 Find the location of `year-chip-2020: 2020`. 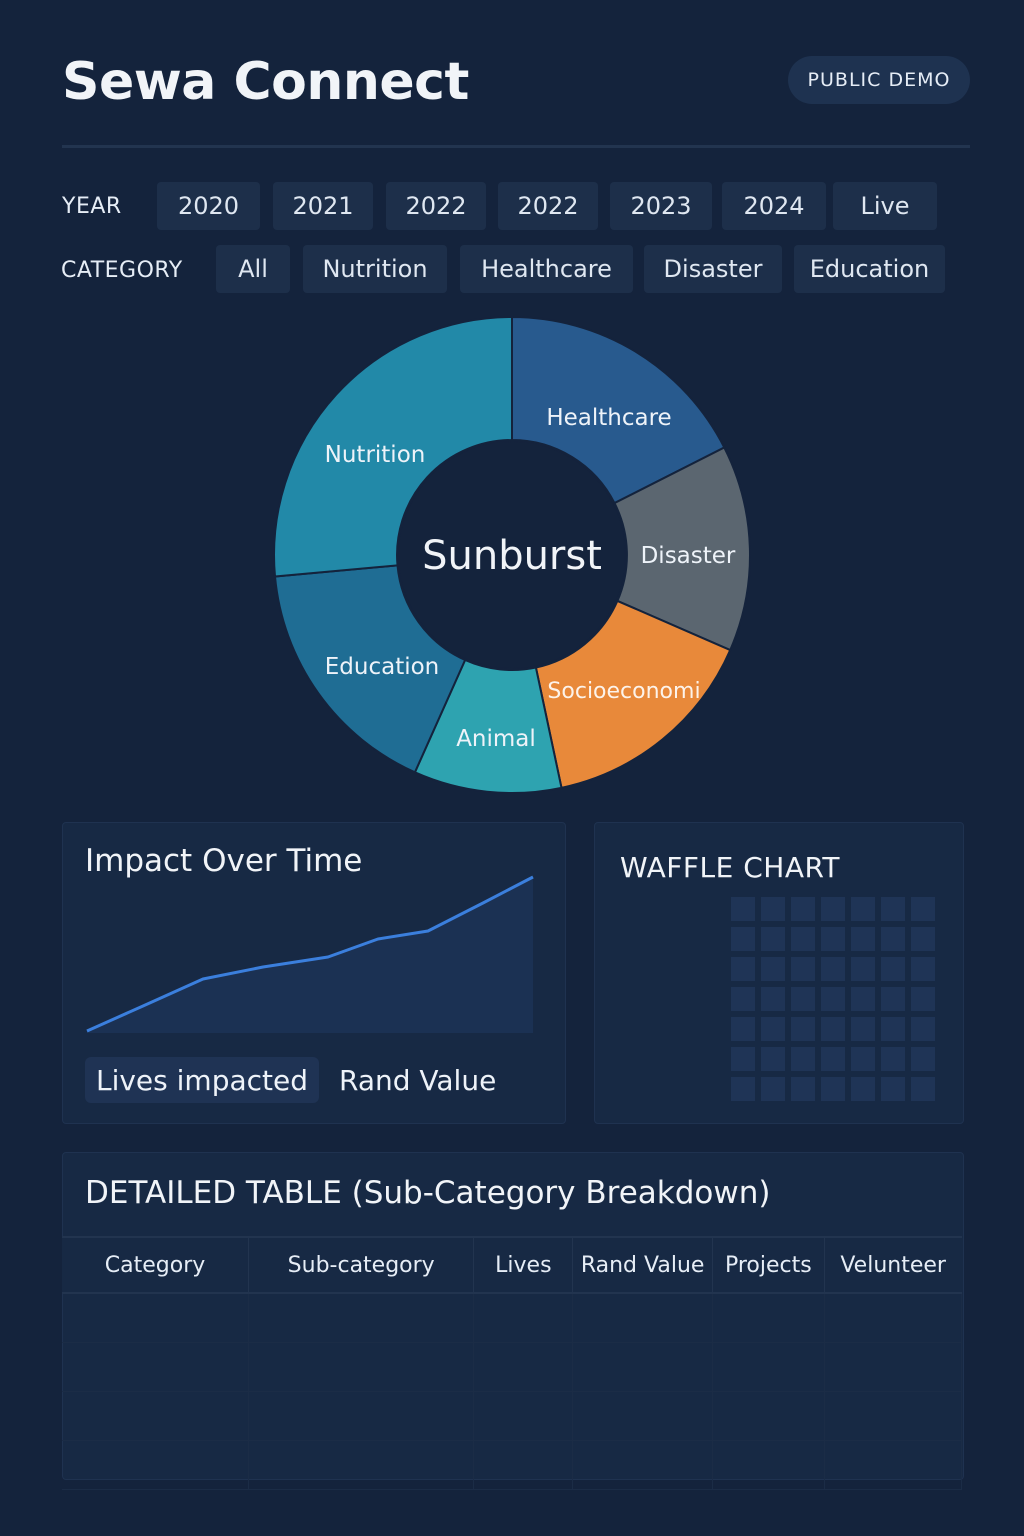

year-chip-2020: 2020 is located at coordinates (208, 206).